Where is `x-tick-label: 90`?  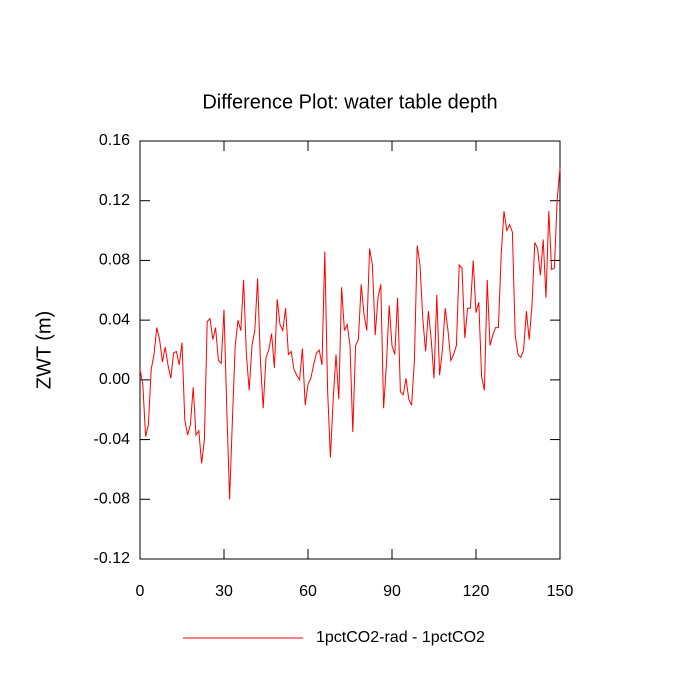
x-tick-label: 90 is located at coordinates (392, 591).